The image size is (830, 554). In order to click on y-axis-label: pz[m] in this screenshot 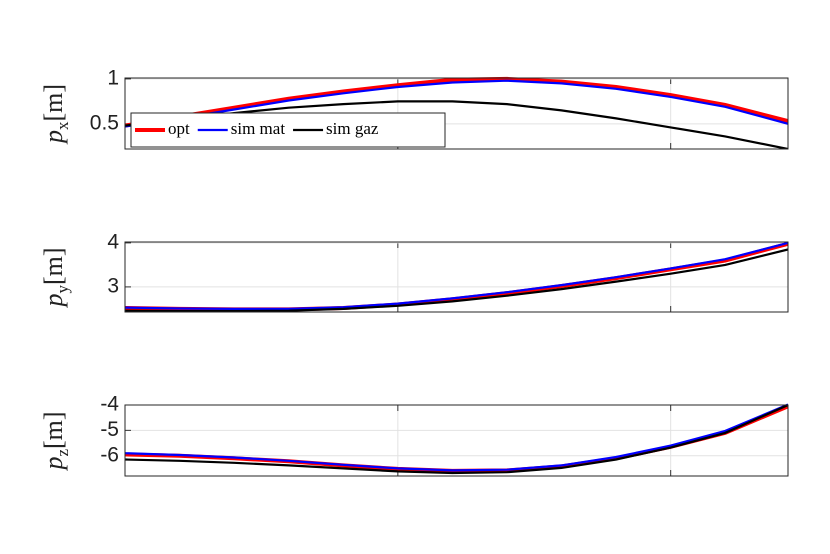, I will do `click(55, 441)`.